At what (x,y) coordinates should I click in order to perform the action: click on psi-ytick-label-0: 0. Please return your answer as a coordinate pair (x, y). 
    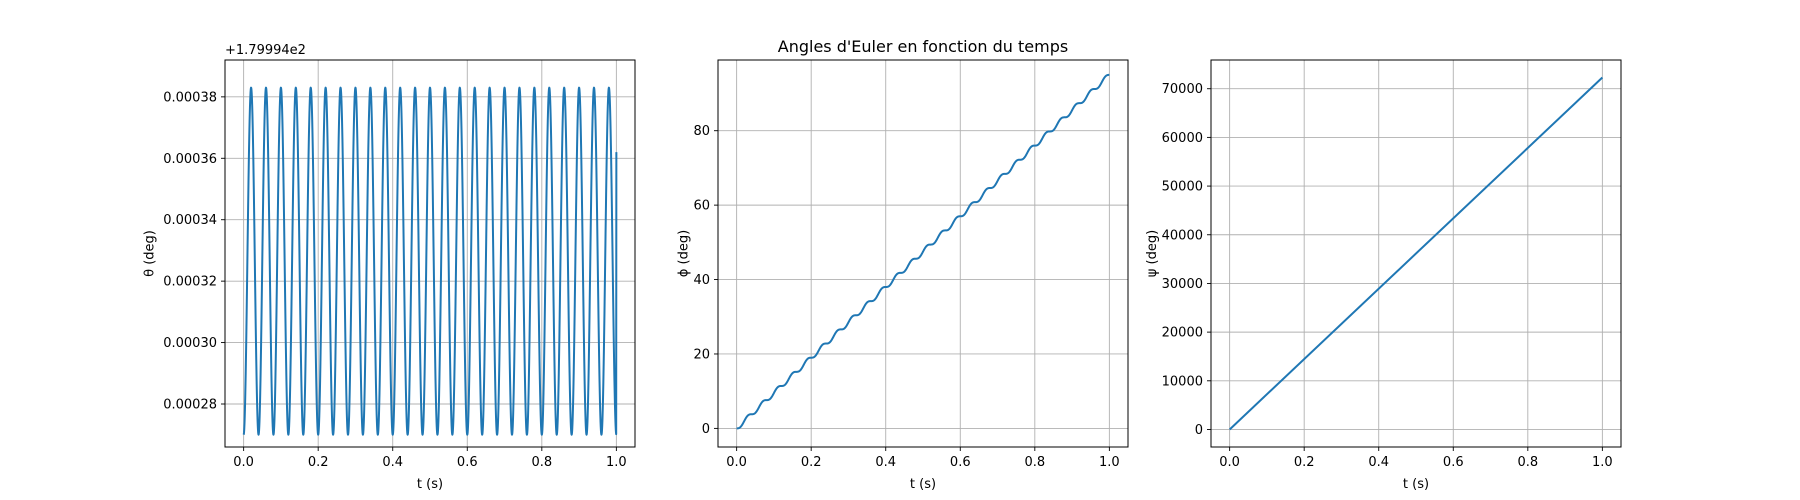
    Looking at the image, I should click on (1199, 430).